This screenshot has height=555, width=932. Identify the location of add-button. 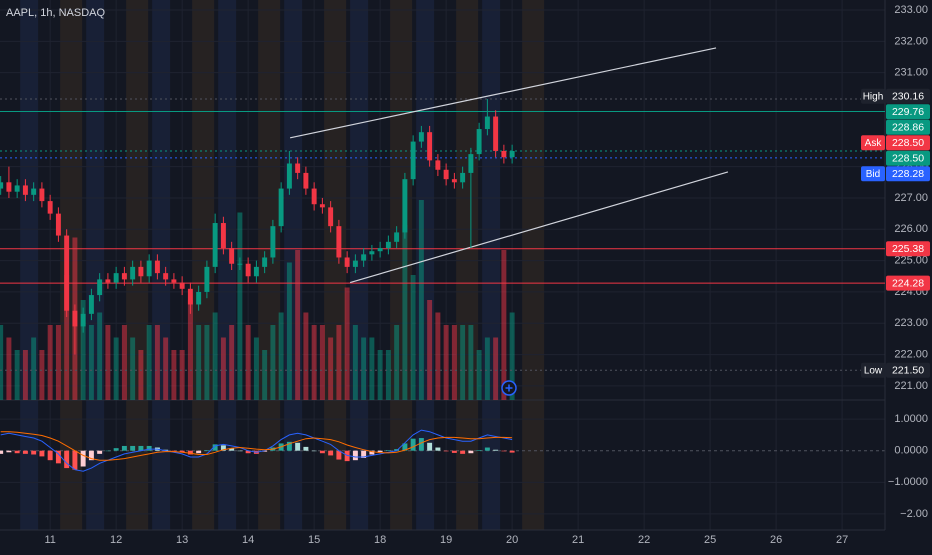
(509, 388).